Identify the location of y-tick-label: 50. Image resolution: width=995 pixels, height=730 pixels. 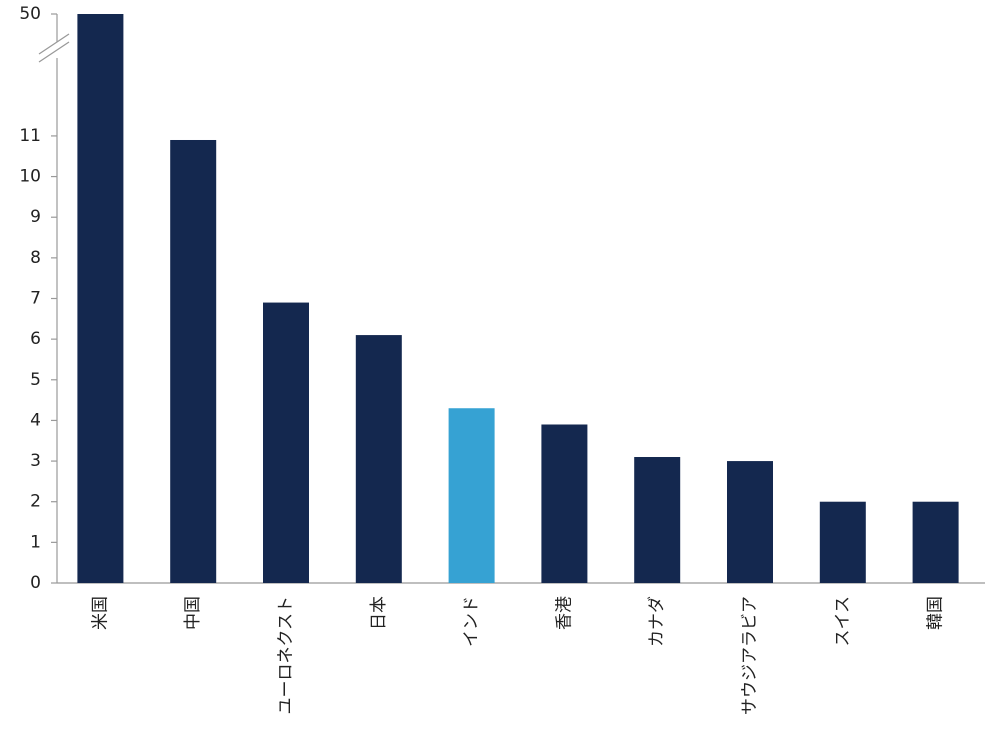
(30, 14).